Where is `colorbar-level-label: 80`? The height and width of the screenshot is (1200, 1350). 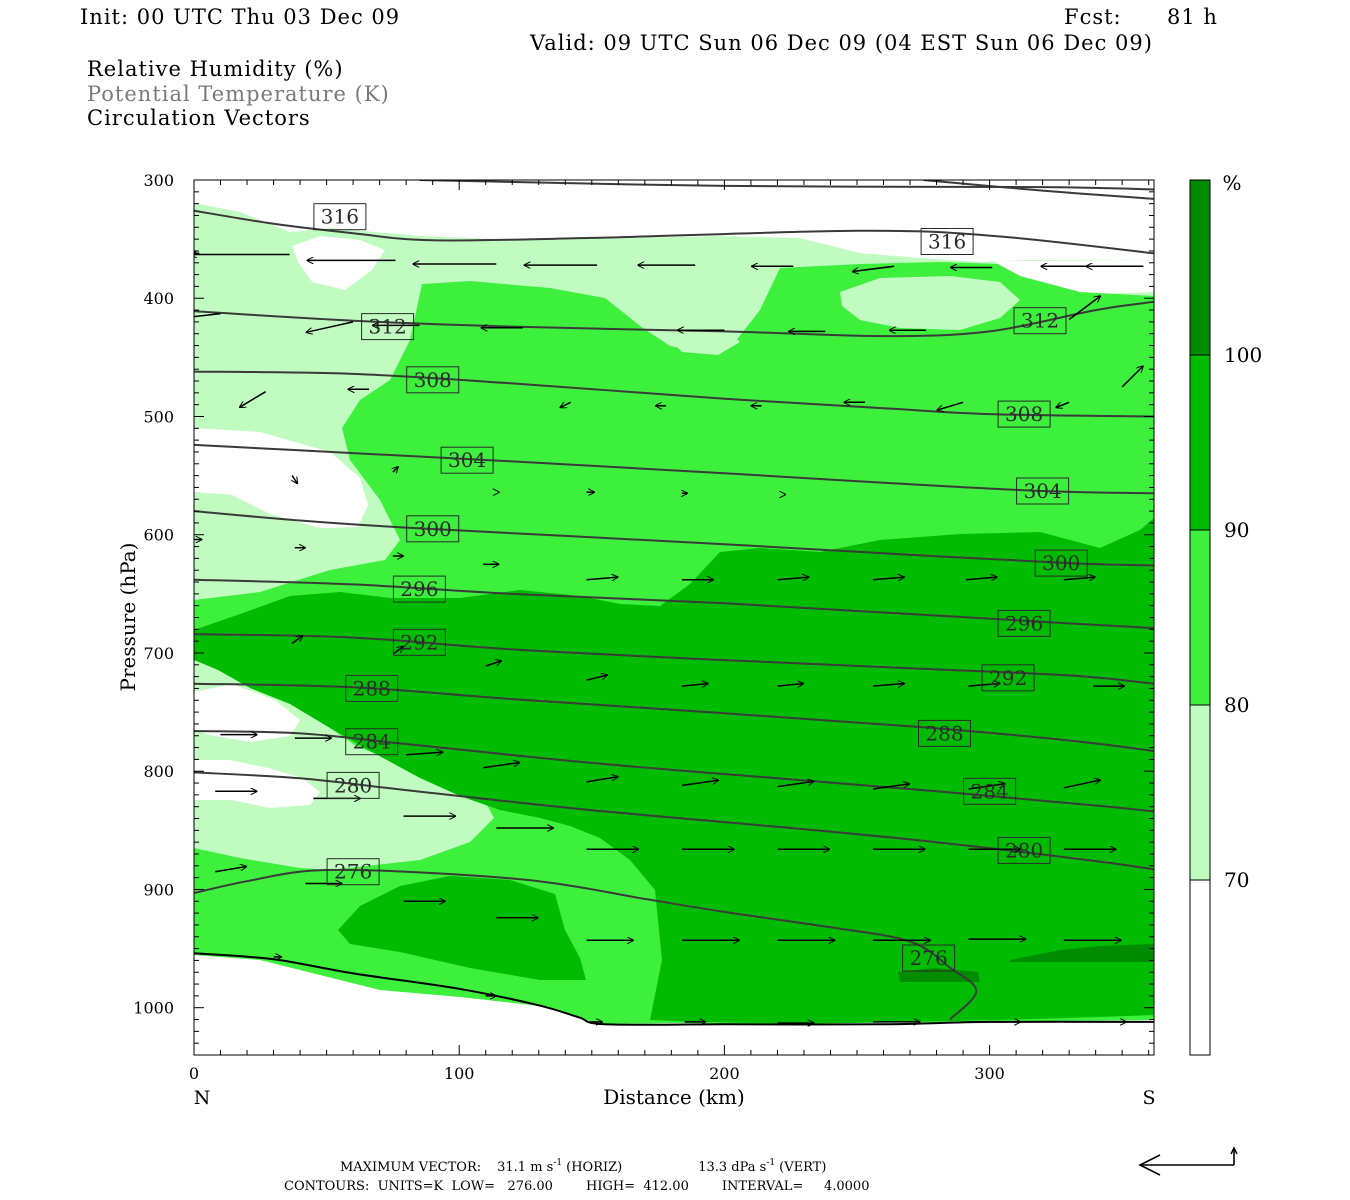
colorbar-level-label: 80 is located at coordinates (1236, 705).